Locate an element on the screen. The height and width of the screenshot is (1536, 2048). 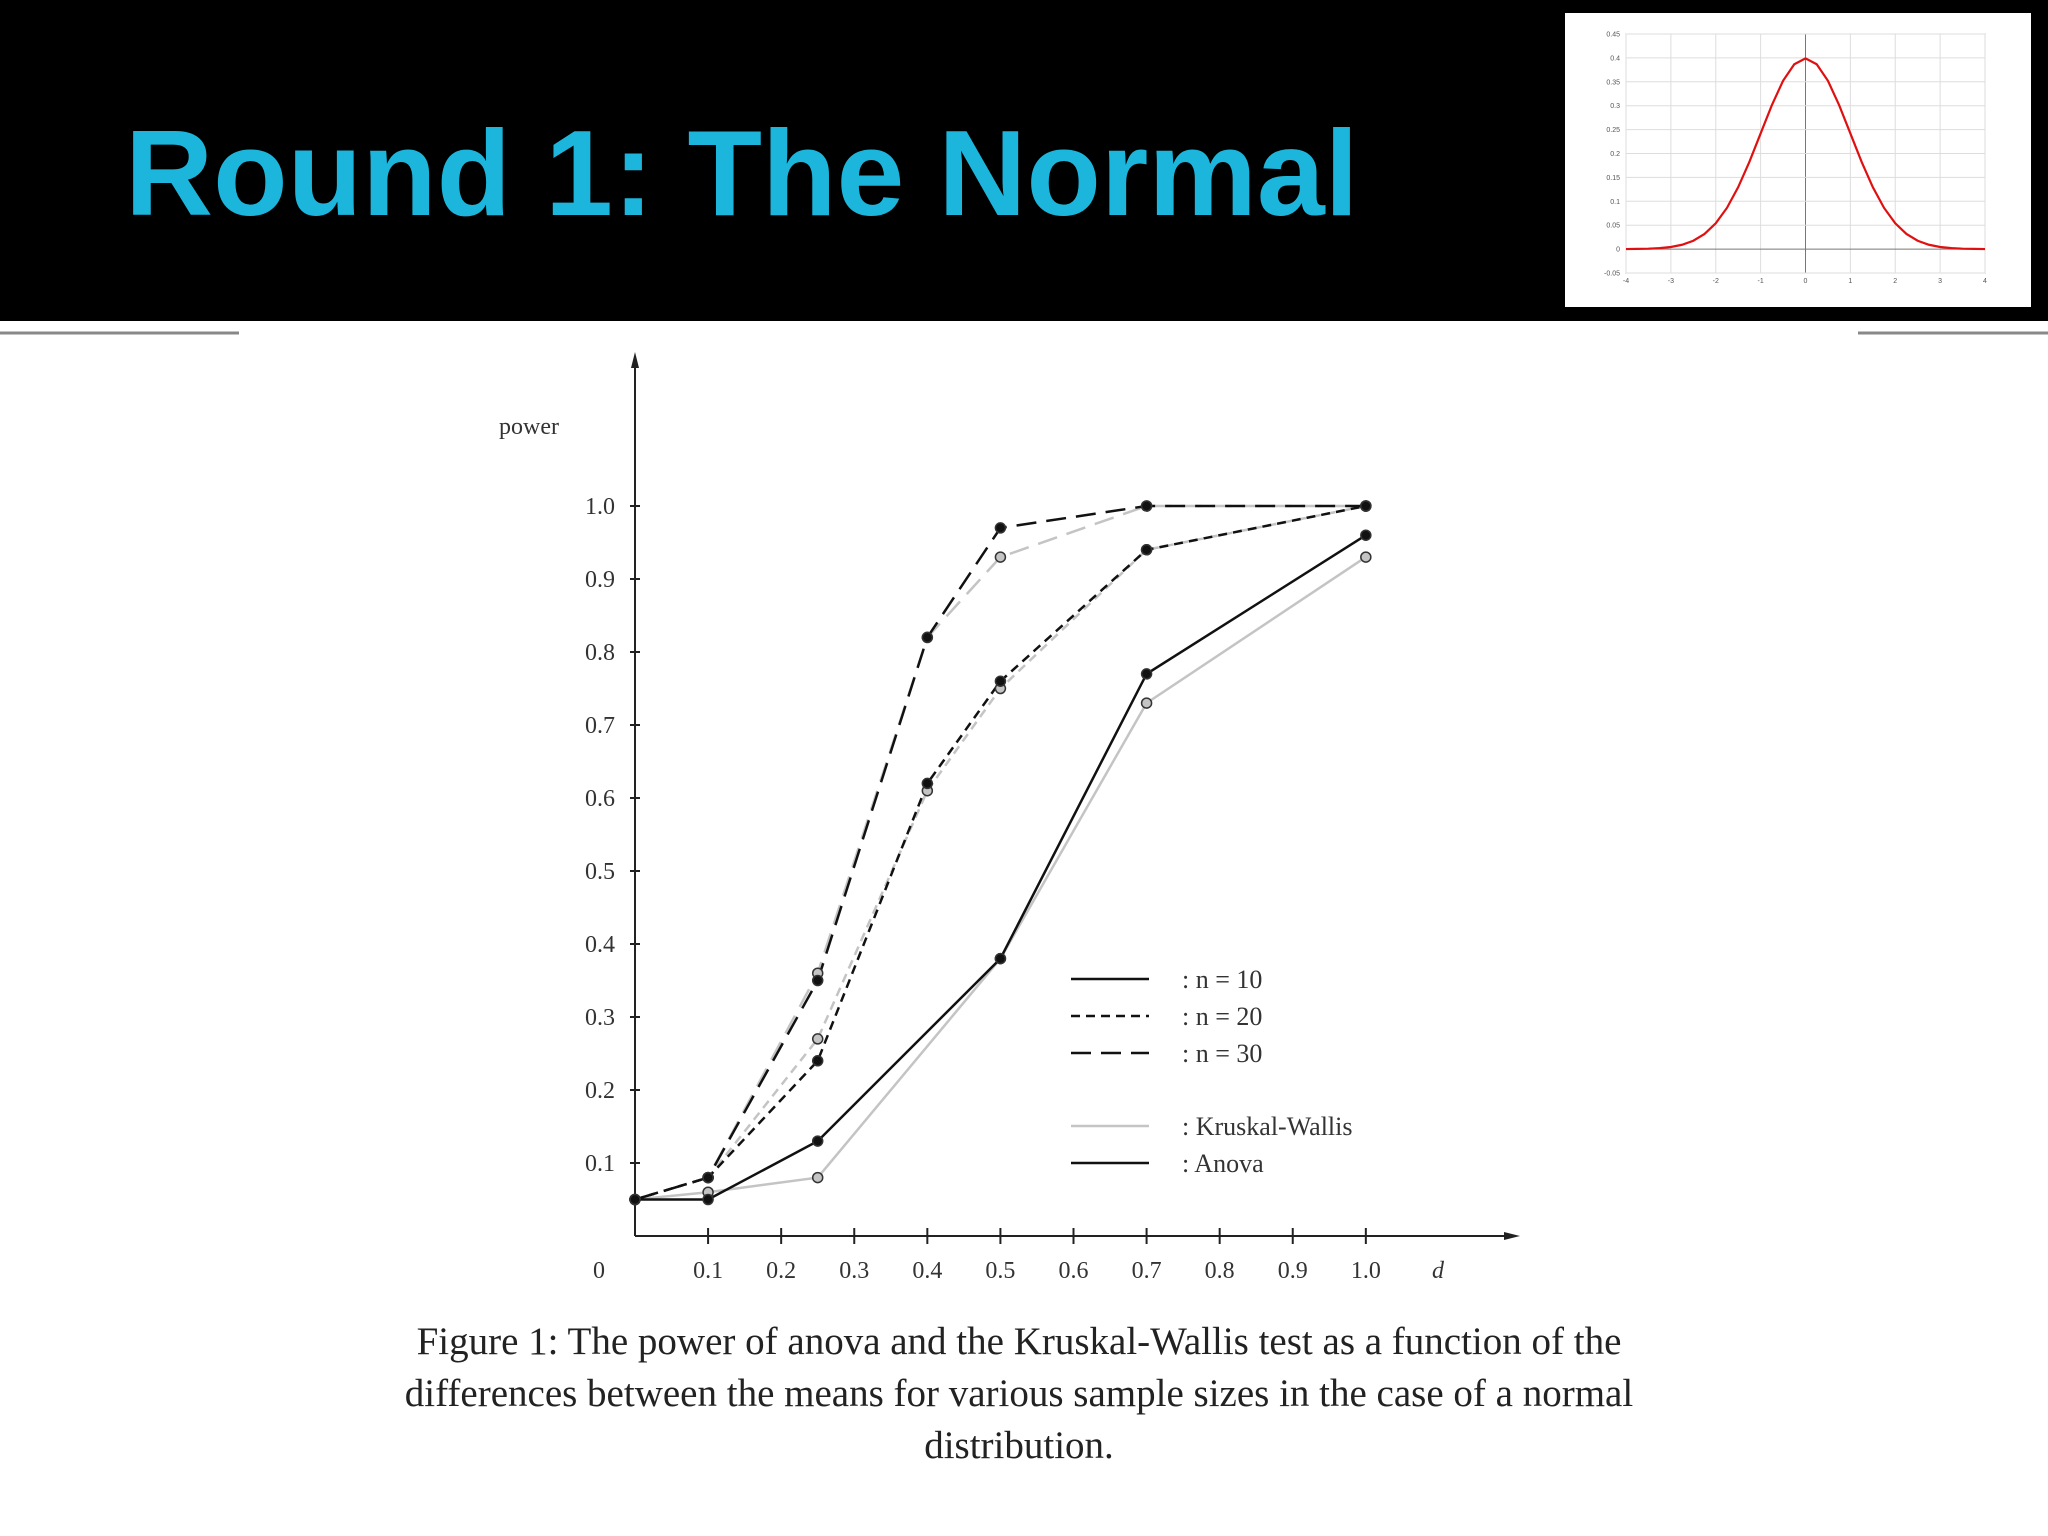
y-tick-label: 1.0 is located at coordinates (600, 507).